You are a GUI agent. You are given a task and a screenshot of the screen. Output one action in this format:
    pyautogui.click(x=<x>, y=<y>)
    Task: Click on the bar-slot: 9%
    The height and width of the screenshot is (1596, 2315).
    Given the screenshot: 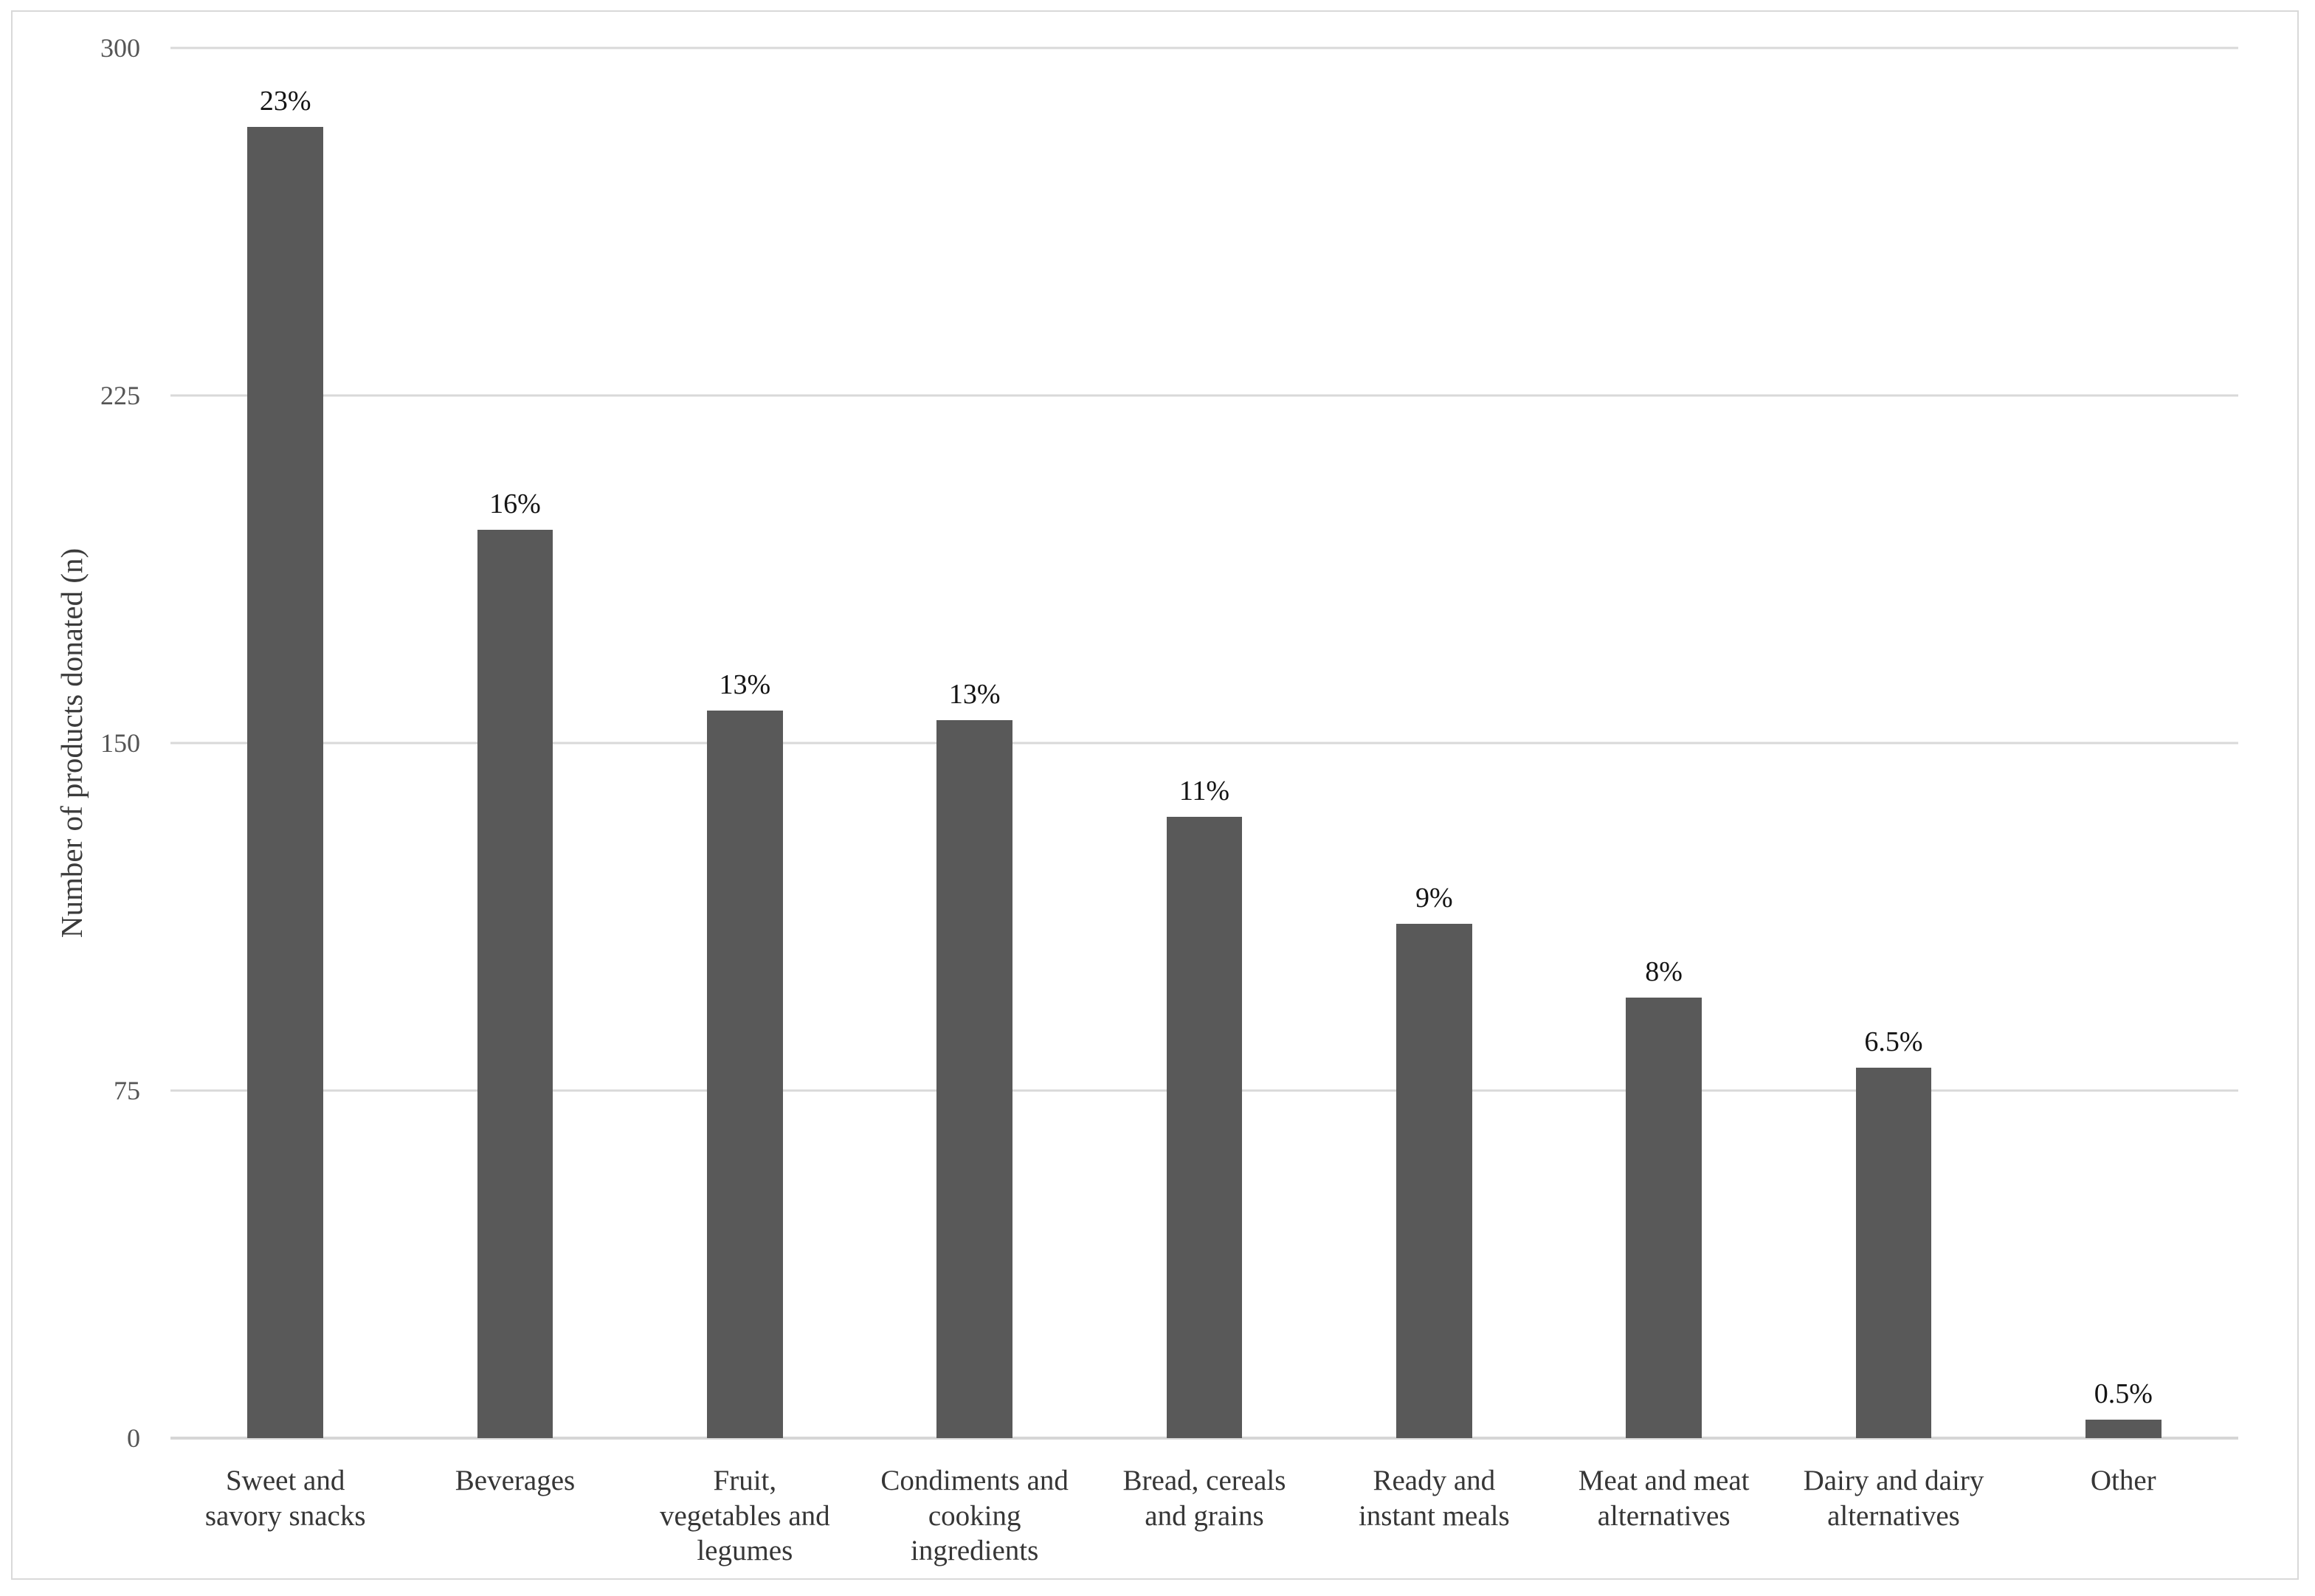 What is the action you would take?
    pyautogui.click(x=1434, y=743)
    